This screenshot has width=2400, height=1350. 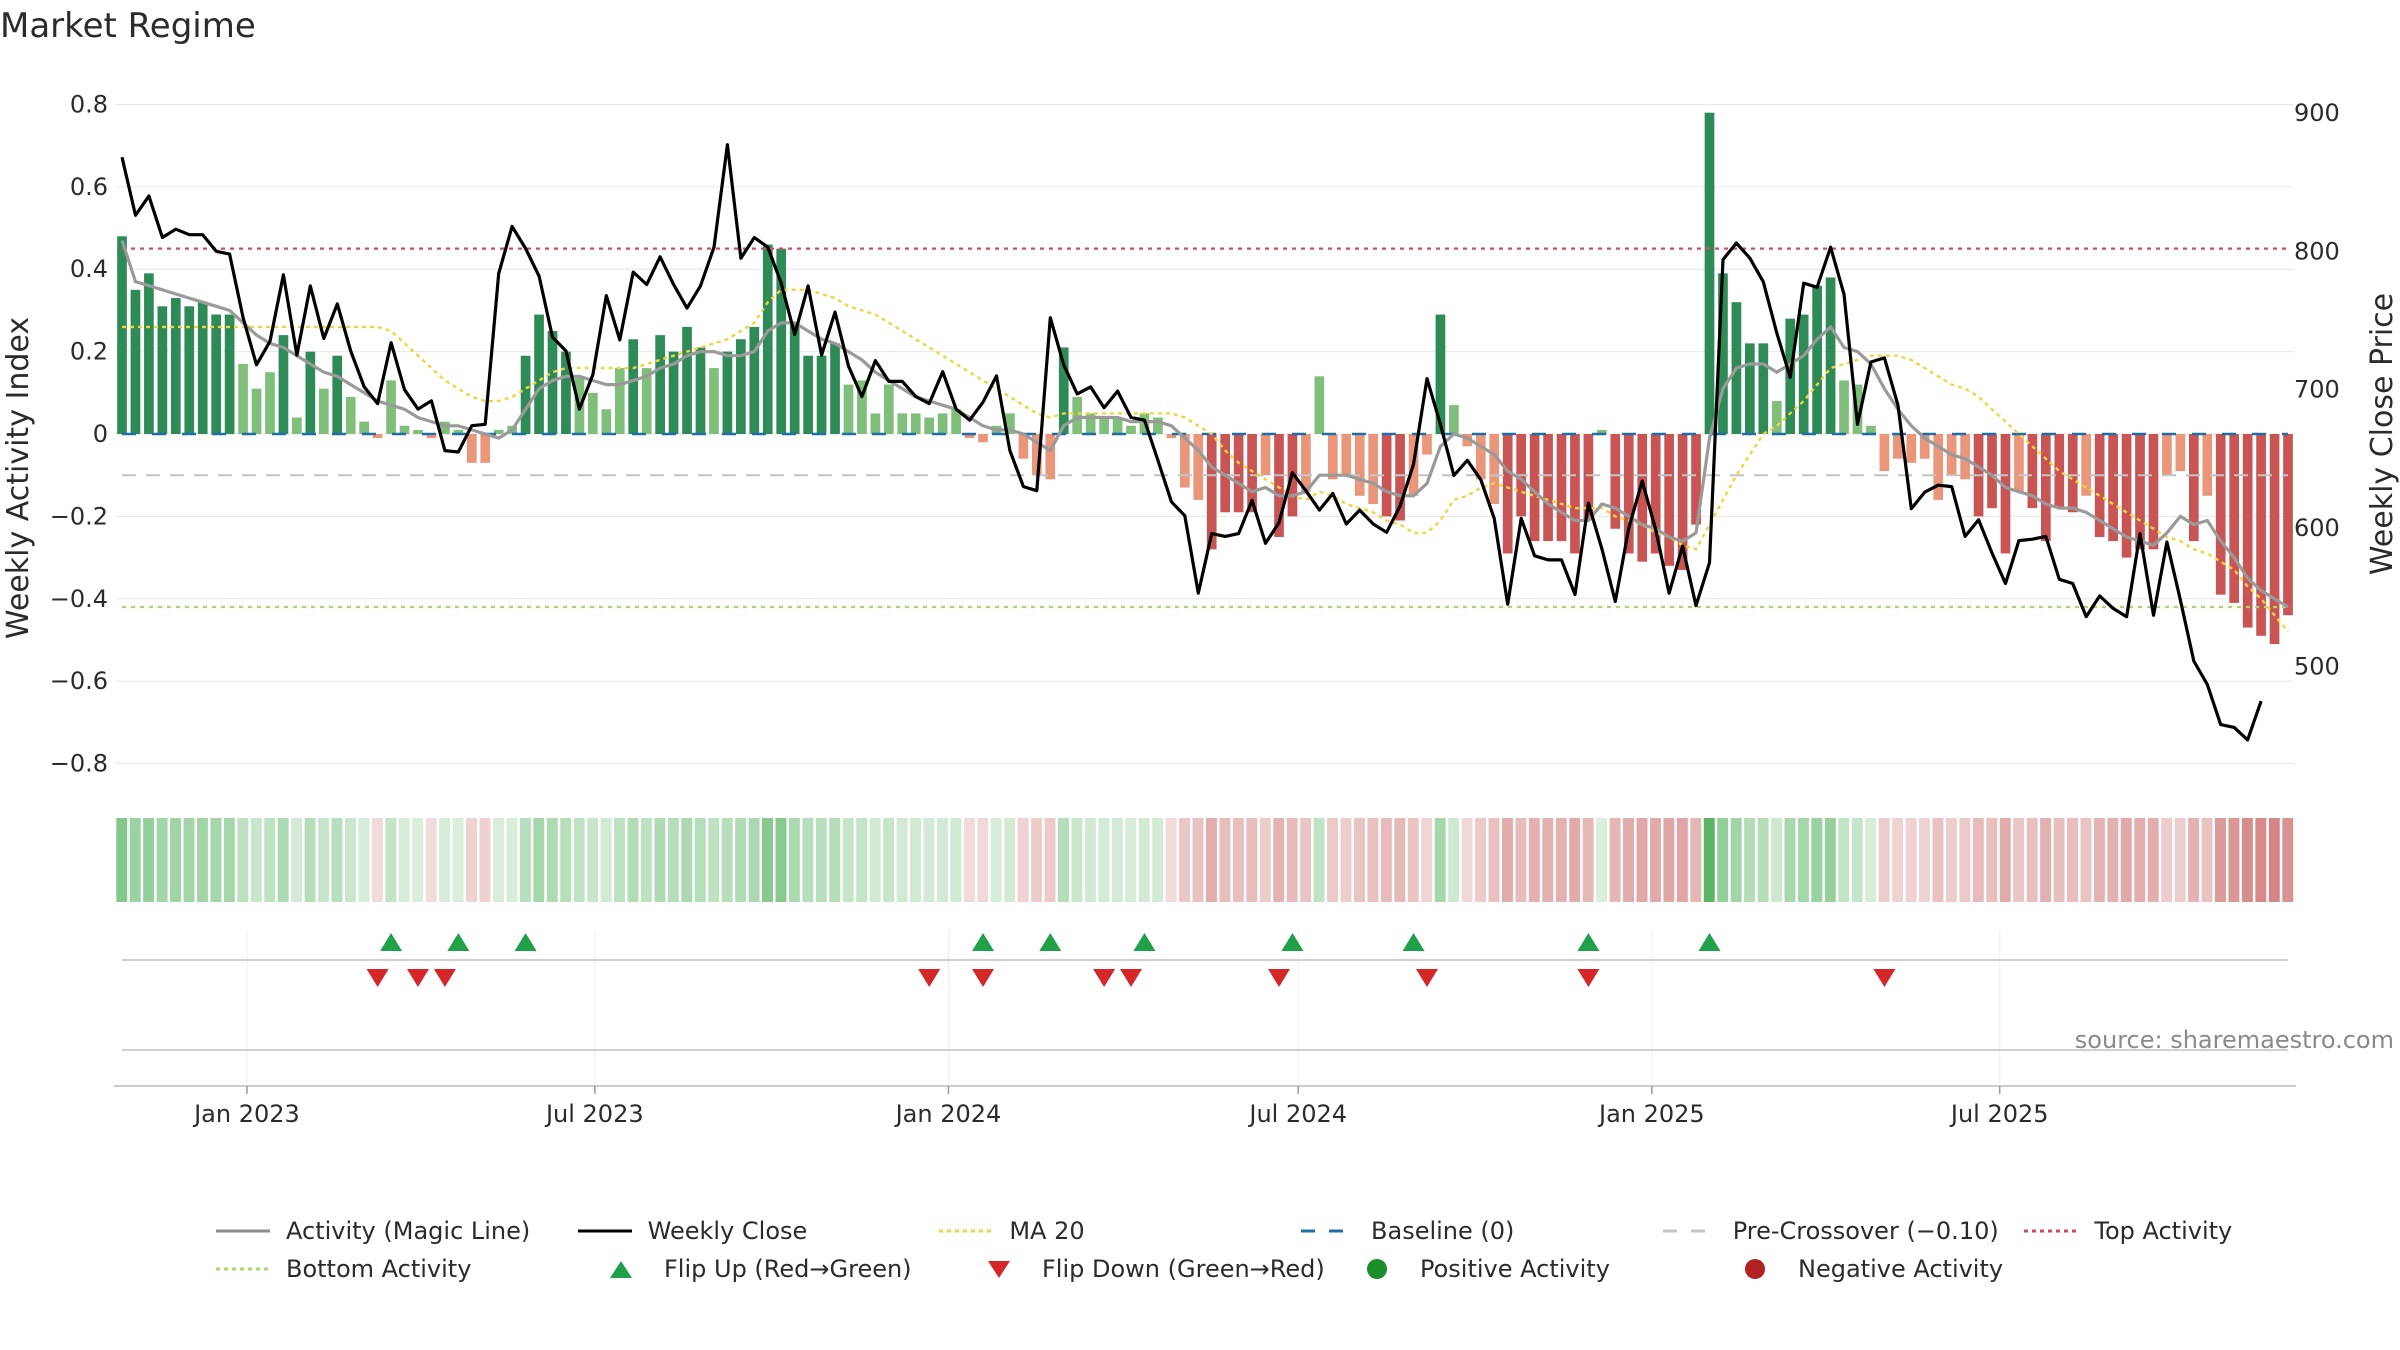 What do you see at coordinates (128, 26) in the screenshot?
I see `chart-title: Market Regime` at bounding box center [128, 26].